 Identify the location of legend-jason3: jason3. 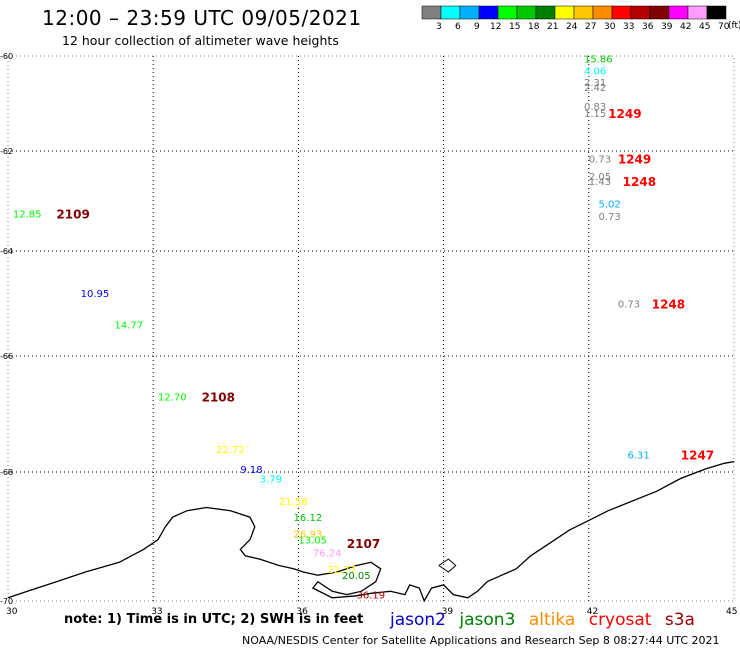
(487, 620).